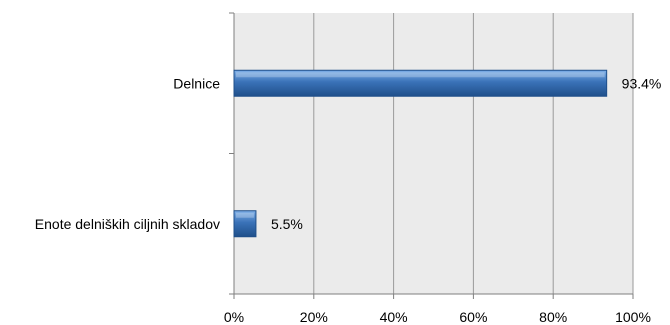 The image size is (670, 325). I want to click on x-tick-label: 40%, so click(394, 317).